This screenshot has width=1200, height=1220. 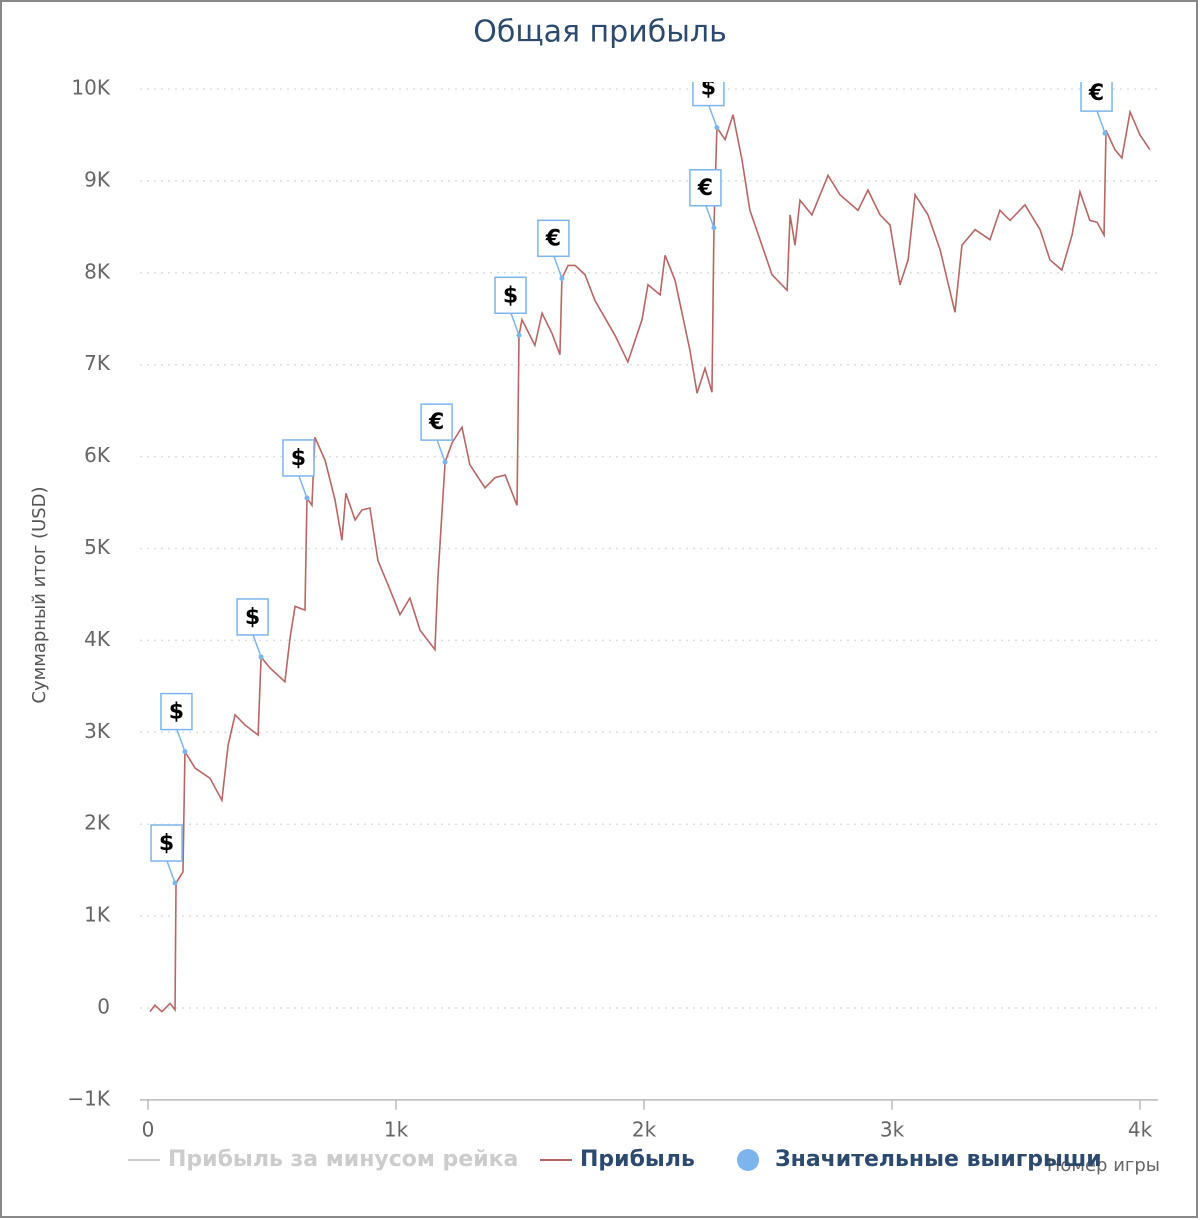 I want to click on legend-label: Прибыль за минусом рейка, so click(x=343, y=1159).